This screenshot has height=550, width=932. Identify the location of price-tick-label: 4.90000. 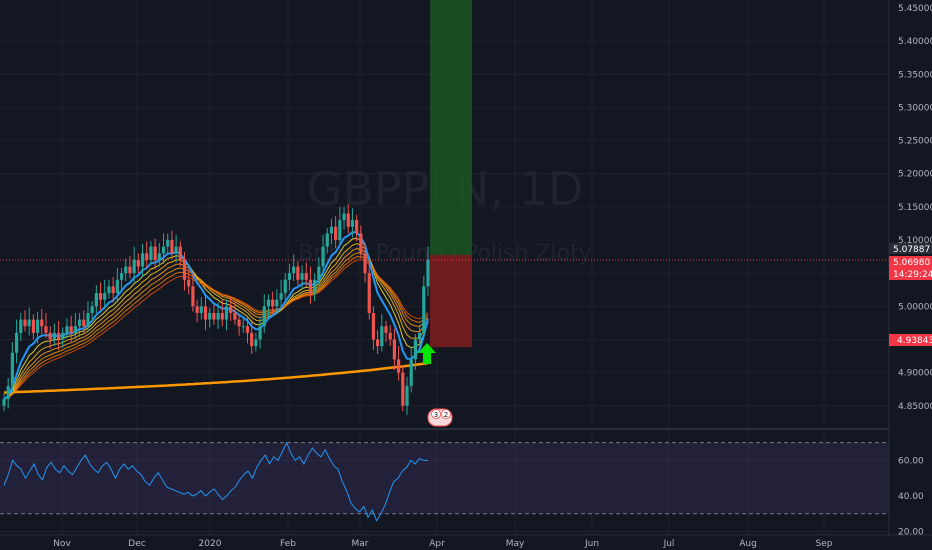
(915, 374).